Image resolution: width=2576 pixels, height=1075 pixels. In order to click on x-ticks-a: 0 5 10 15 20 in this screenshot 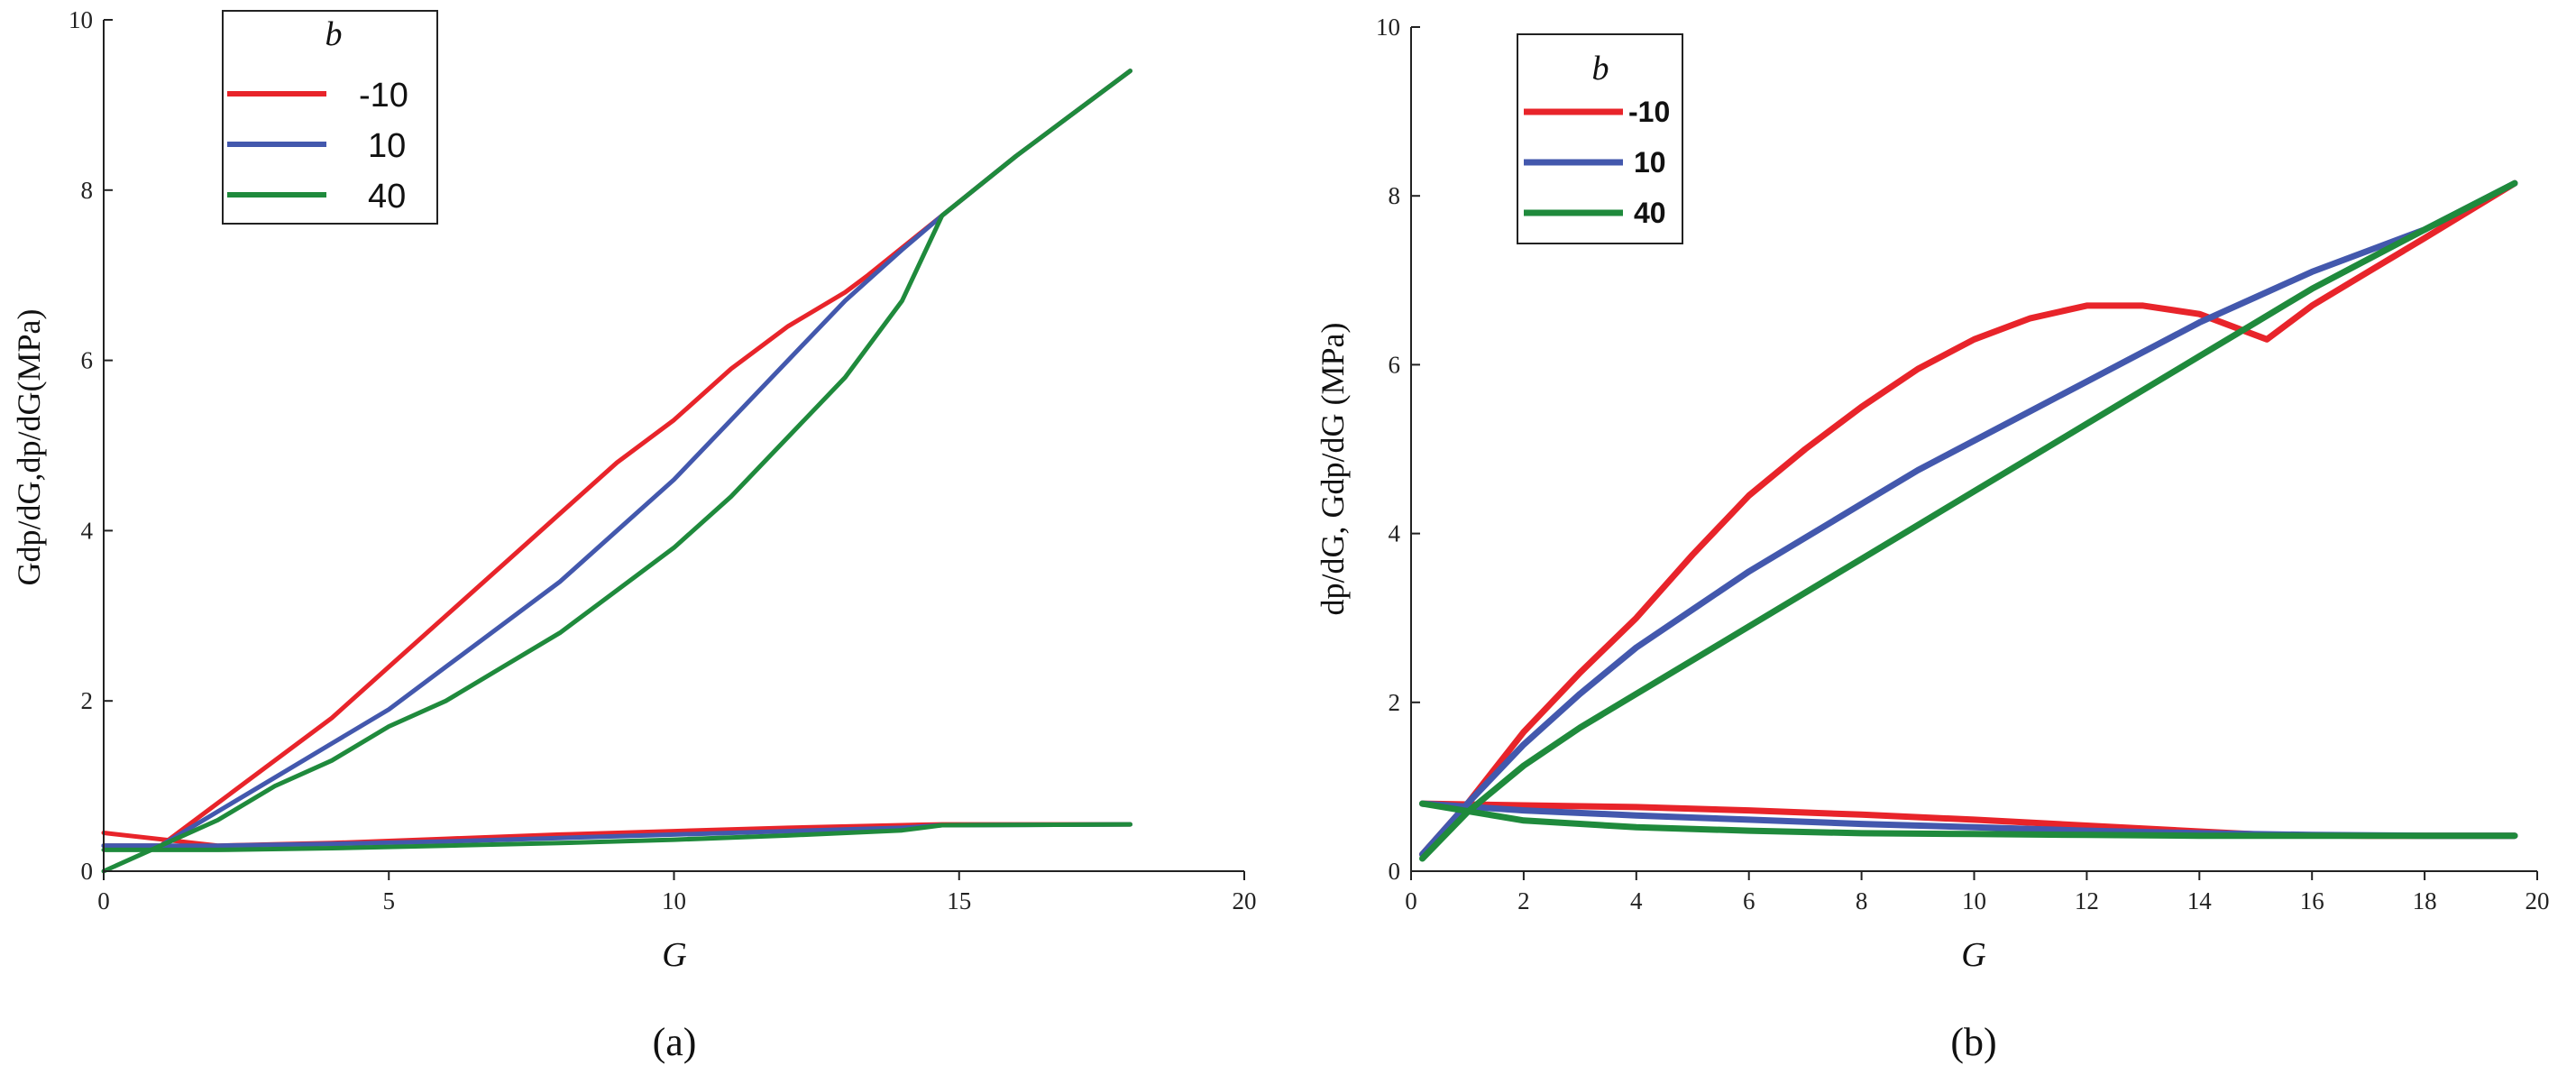, I will do `click(677, 892)`.